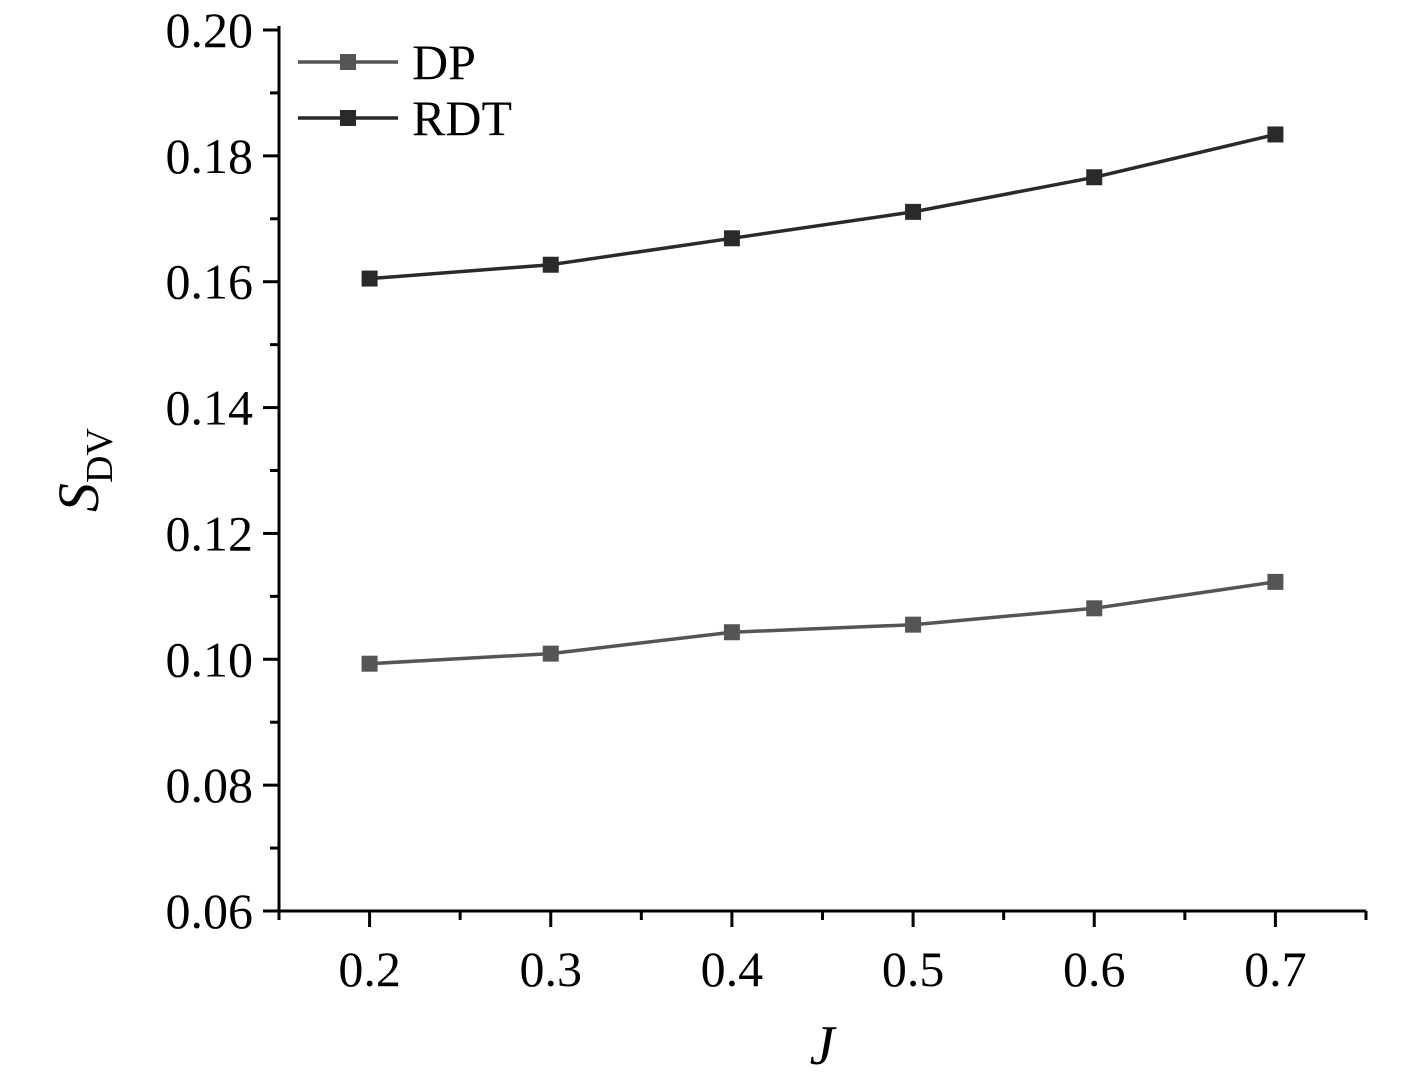 This screenshot has height=1084, width=1417. Describe the element at coordinates (210, 282) in the screenshot. I see `y-tick-label: 0.16` at that location.